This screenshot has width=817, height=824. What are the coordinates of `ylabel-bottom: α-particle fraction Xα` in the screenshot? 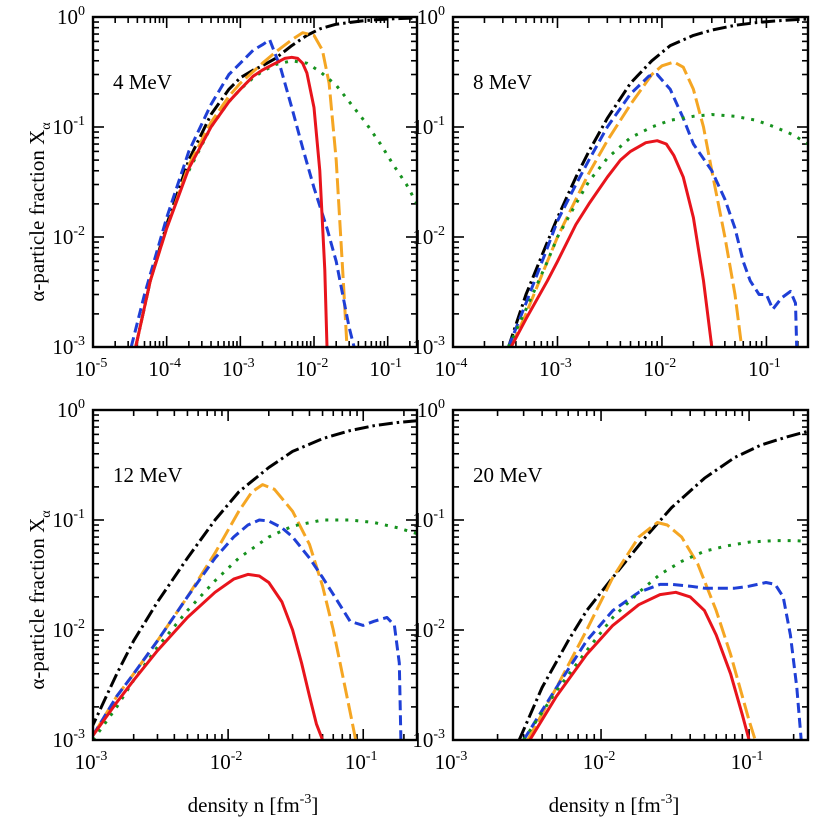 It's located at (39, 600).